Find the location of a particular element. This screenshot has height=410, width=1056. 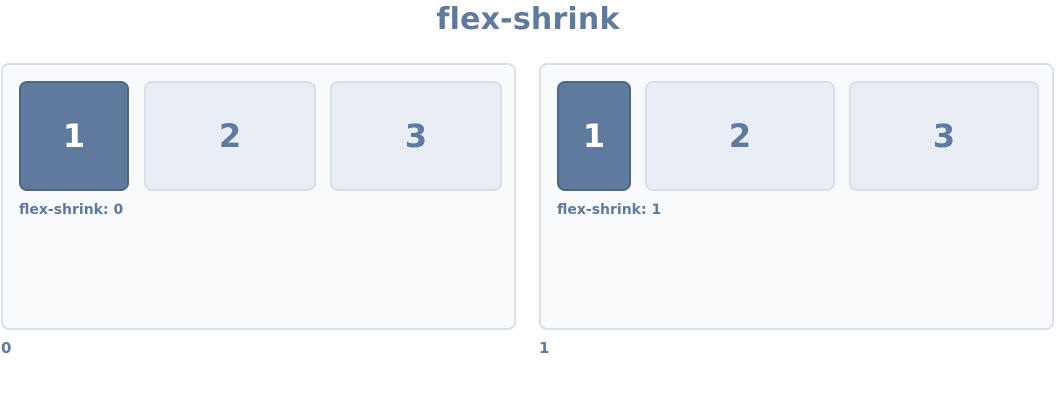

demo-label: flex-shrink: 0 is located at coordinates (71, 210).